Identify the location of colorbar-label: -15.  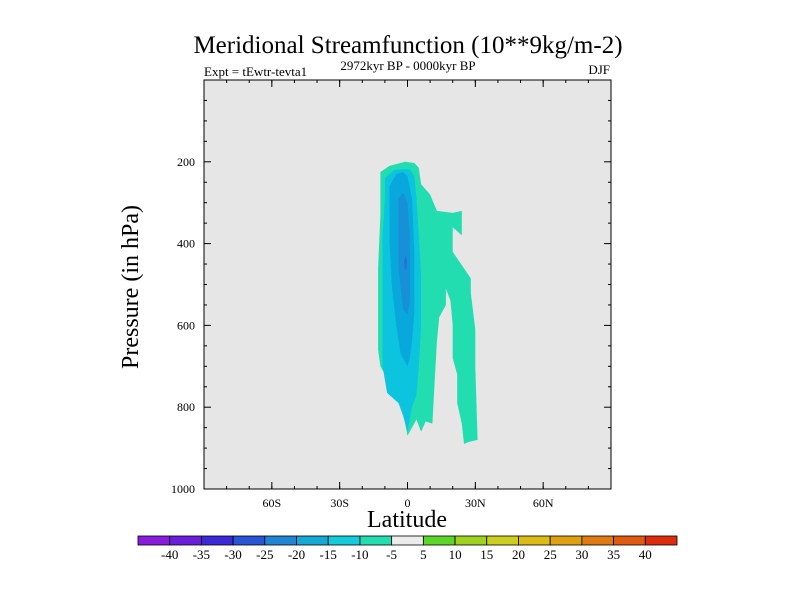
(328, 554).